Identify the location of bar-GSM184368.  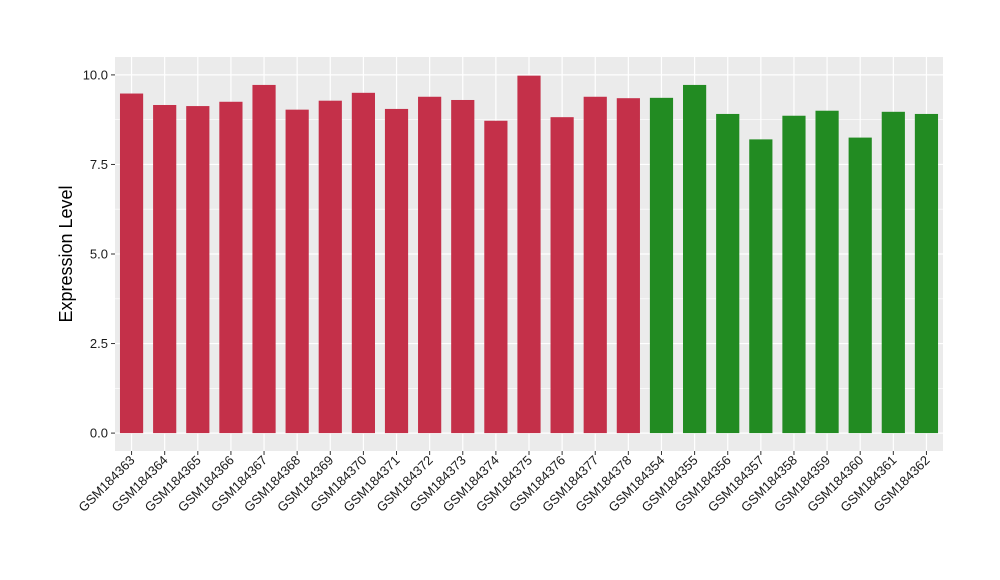
(297, 271).